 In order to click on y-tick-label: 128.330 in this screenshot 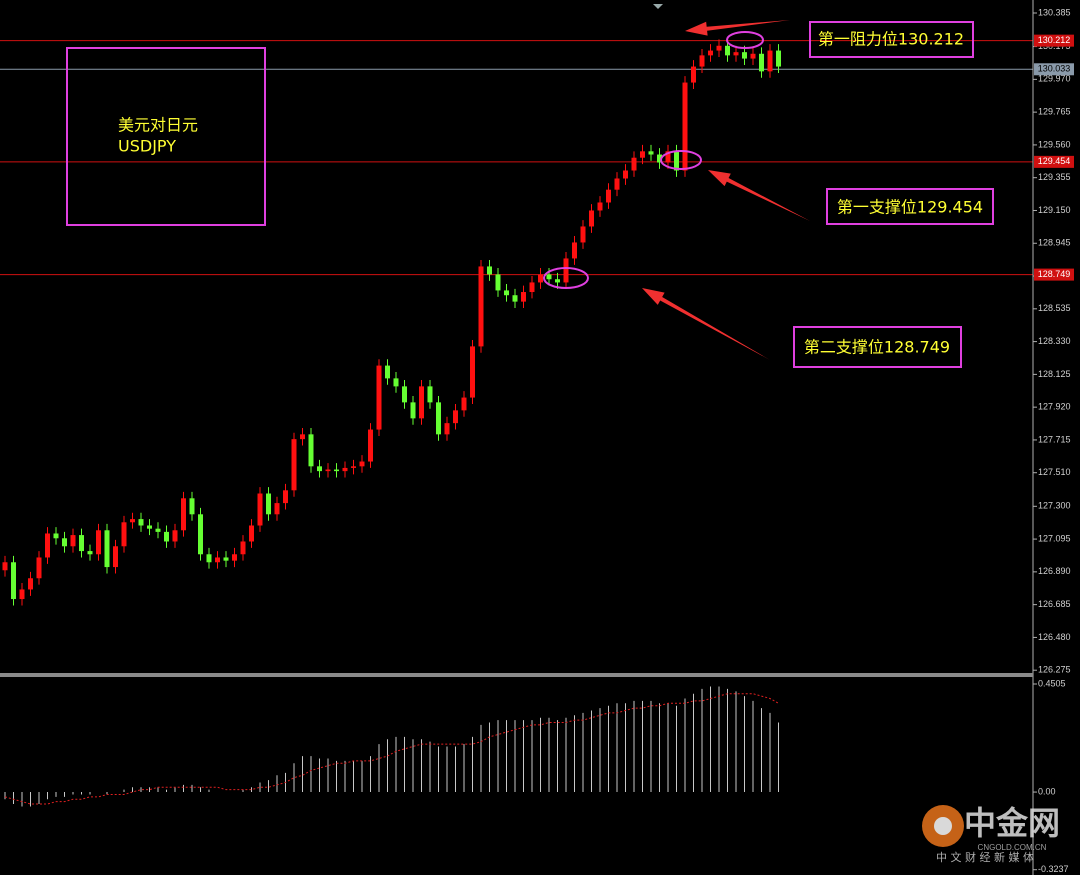, I will do `click(1054, 341)`.